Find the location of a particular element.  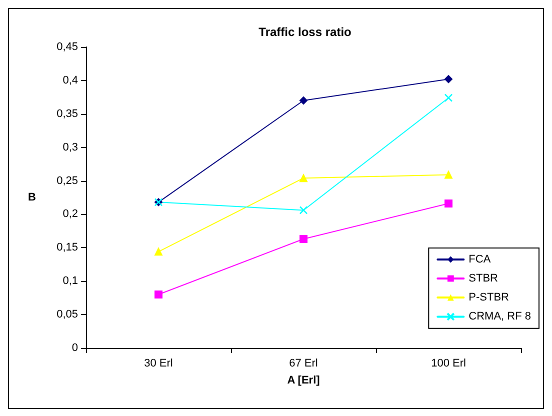

legend-label: FCA is located at coordinates (480, 260).